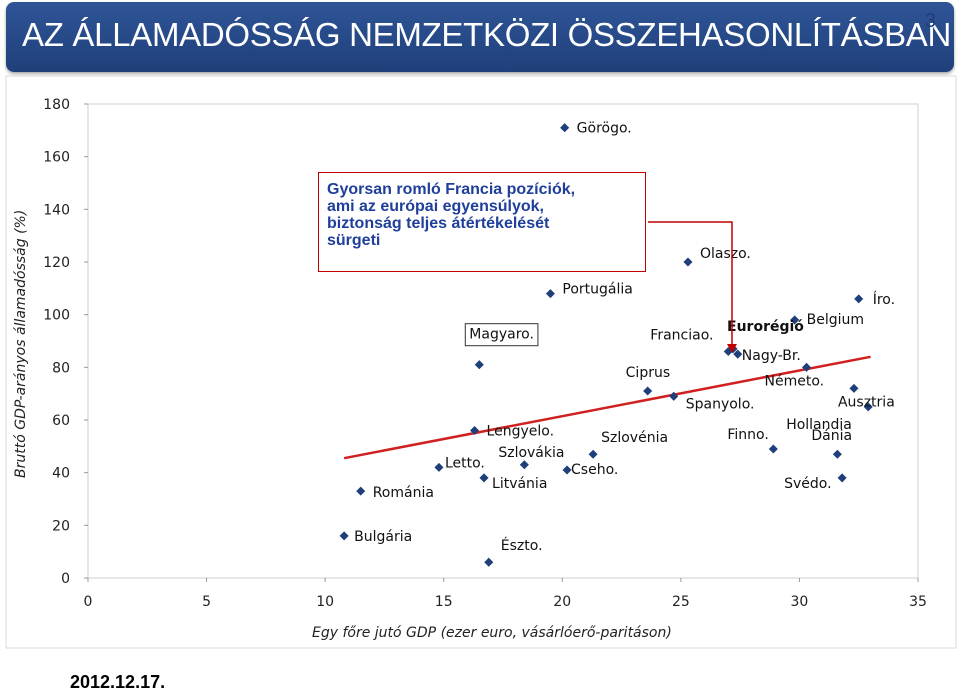 The width and height of the screenshot is (960, 693). What do you see at coordinates (325, 602) in the screenshot?
I see `x-tick-label: 10` at bounding box center [325, 602].